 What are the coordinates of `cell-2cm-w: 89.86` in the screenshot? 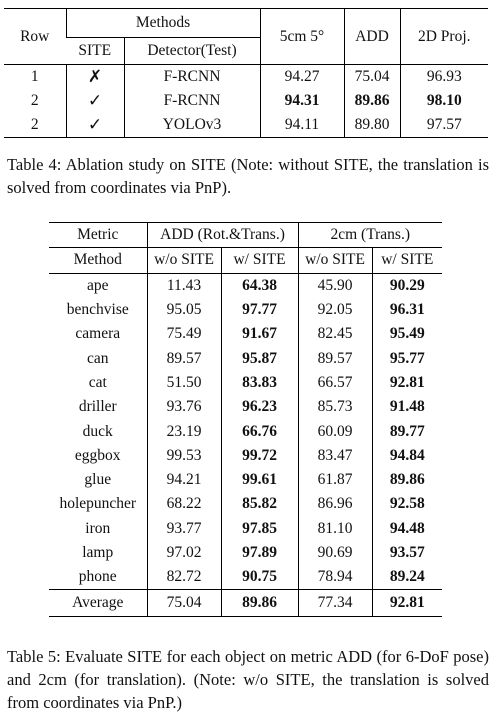 It's located at (406, 480).